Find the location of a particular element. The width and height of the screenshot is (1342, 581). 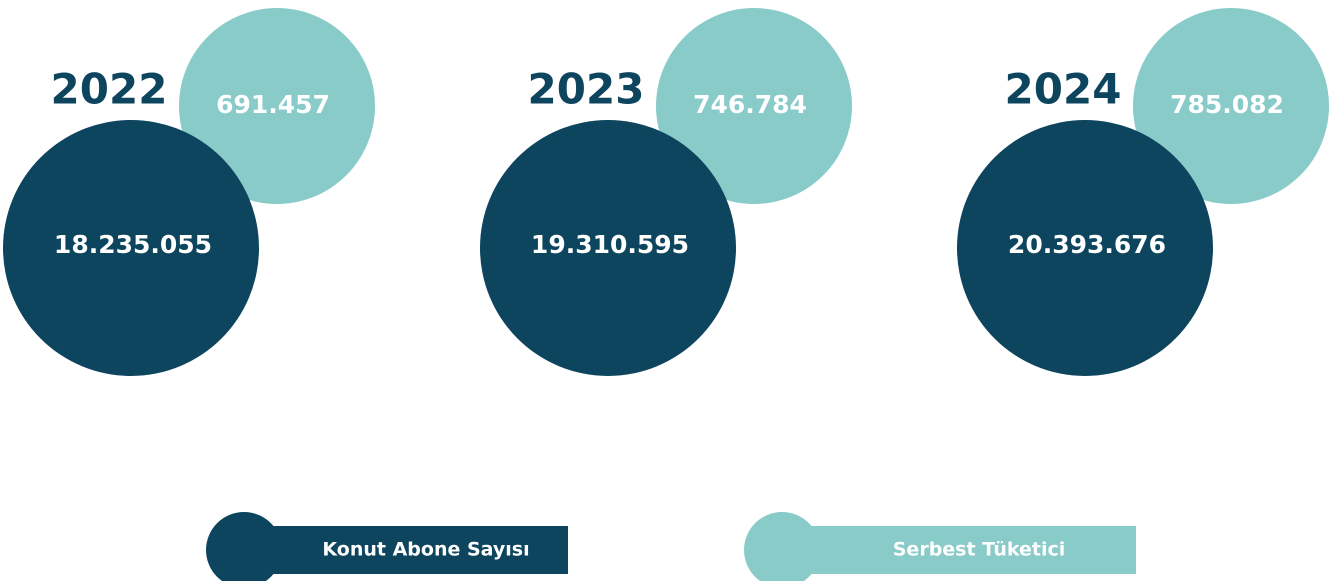

konut-value: 18.235.055 is located at coordinates (133, 244).